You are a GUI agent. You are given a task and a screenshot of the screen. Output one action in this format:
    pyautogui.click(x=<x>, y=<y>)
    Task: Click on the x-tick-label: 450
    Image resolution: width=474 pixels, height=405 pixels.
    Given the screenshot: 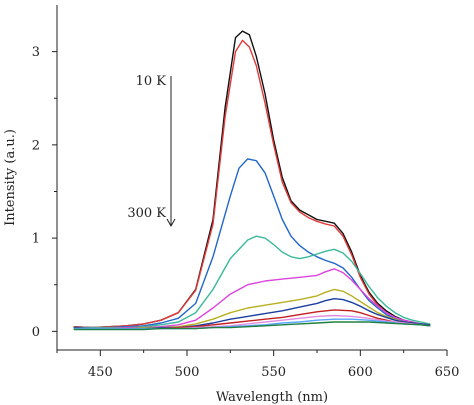 What is the action you would take?
    pyautogui.click(x=100, y=372)
    